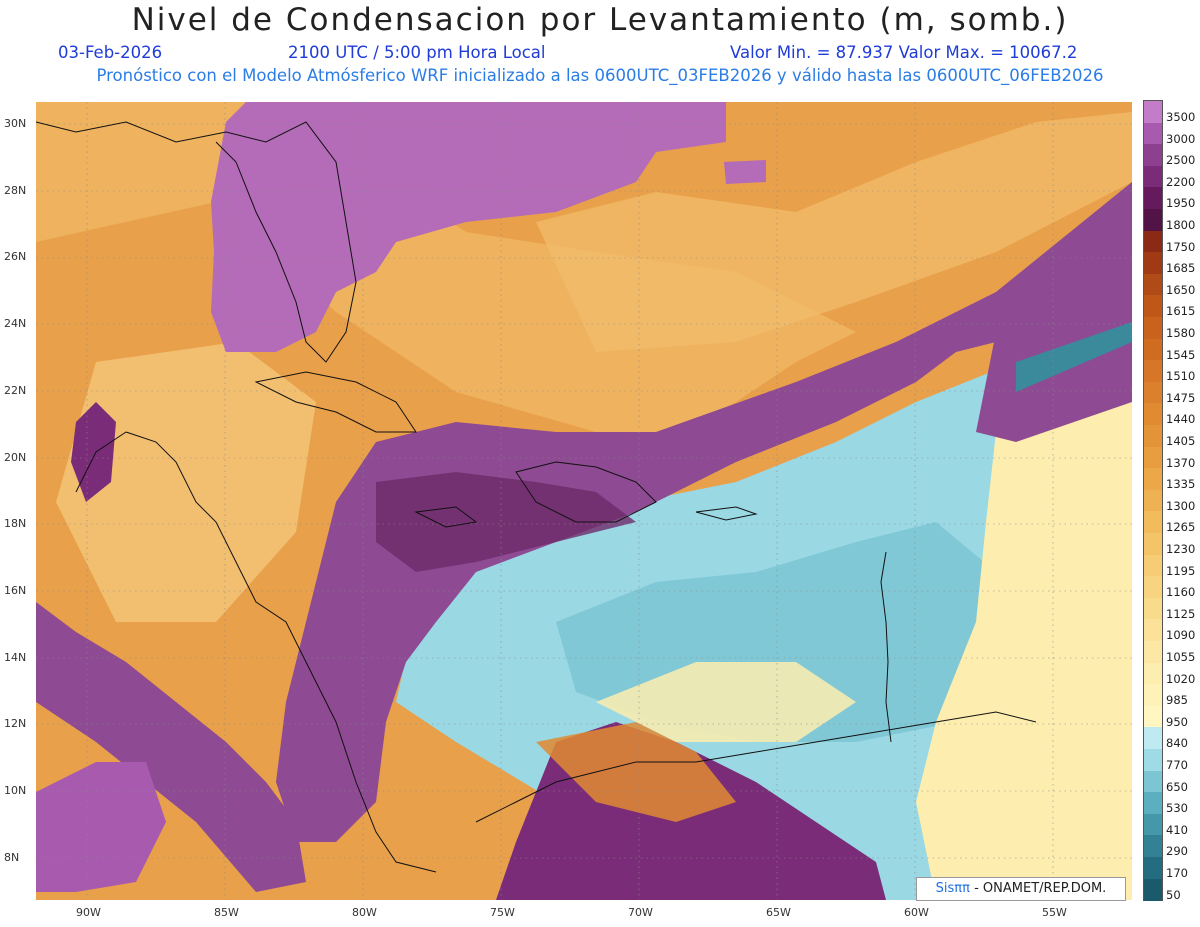 The height and width of the screenshot is (927, 1200). What do you see at coordinates (1181, 484) in the screenshot?
I see `colorbar-level-label: 1335` at bounding box center [1181, 484].